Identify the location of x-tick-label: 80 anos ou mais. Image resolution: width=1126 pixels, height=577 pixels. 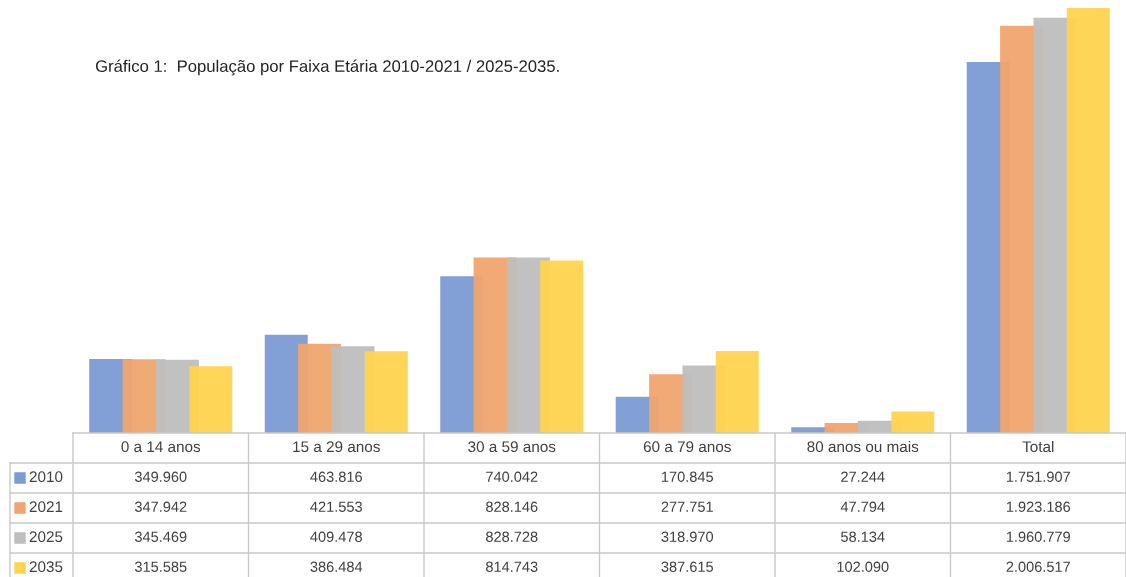
(863, 446).